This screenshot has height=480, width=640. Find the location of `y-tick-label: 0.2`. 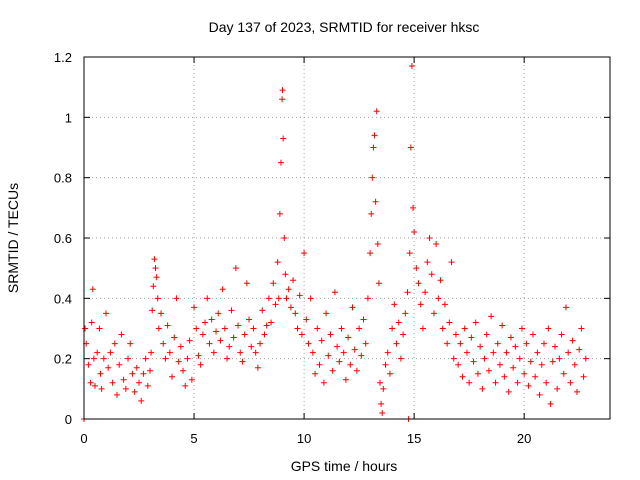

y-tick-label: 0.2 is located at coordinates (63, 359).